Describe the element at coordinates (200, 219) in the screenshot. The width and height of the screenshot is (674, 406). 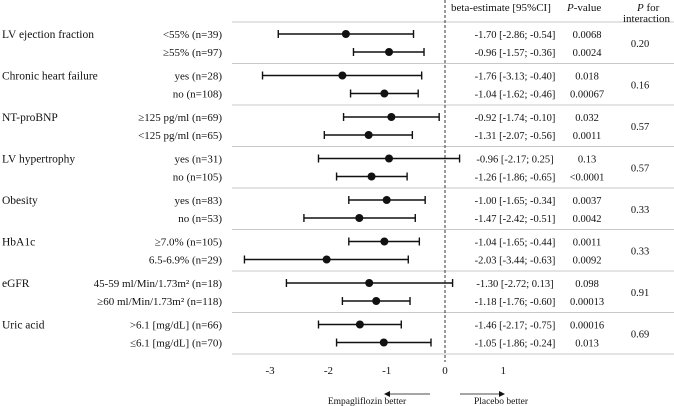
I see `subgroup-label: no (n=53)` at that location.